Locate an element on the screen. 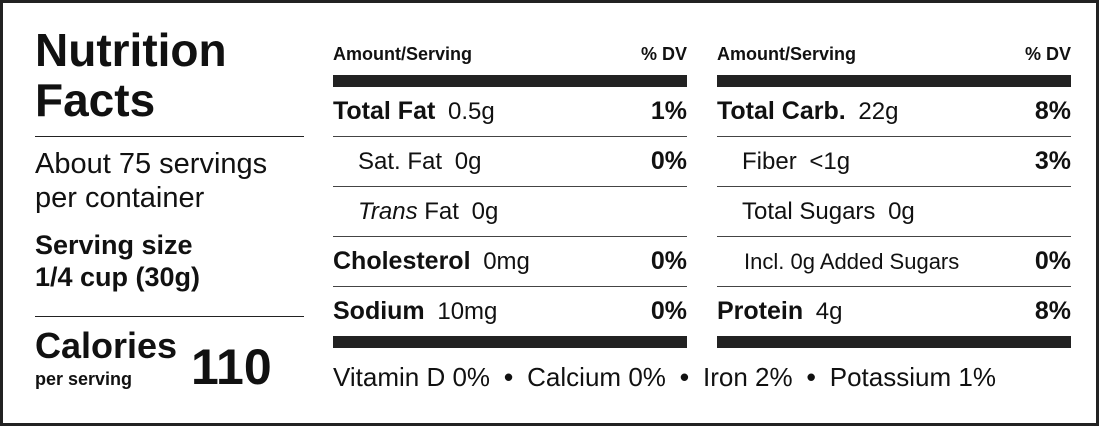 The height and width of the screenshot is (426, 1099). nutrient-name: Cholesterol is located at coordinates (402, 261).